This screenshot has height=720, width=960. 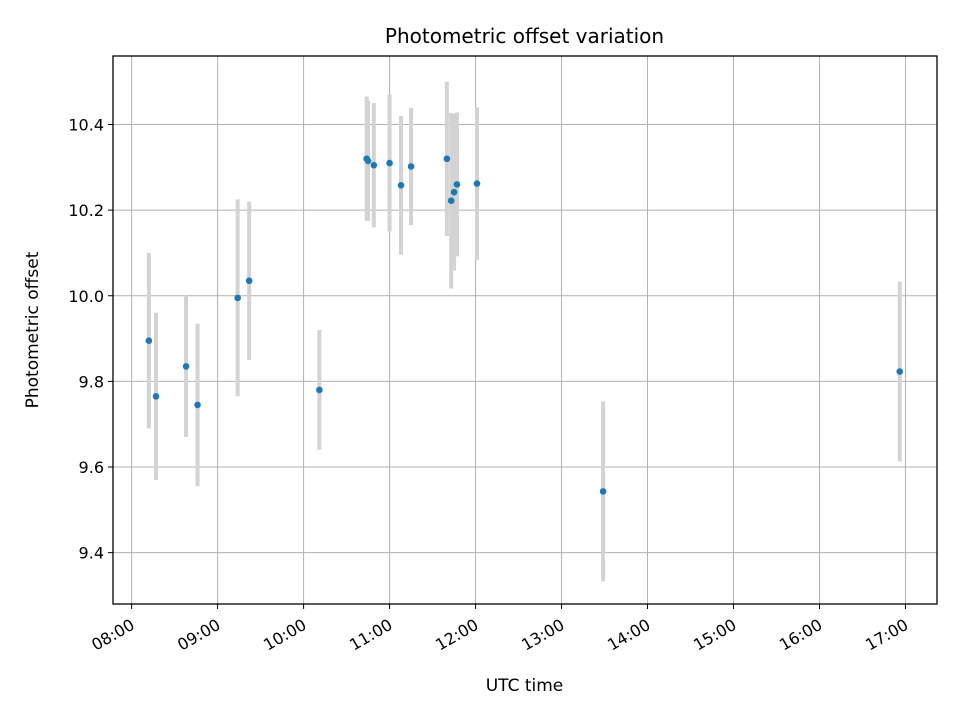 I want to click on y-tick-label: 10.2, so click(x=86, y=210).